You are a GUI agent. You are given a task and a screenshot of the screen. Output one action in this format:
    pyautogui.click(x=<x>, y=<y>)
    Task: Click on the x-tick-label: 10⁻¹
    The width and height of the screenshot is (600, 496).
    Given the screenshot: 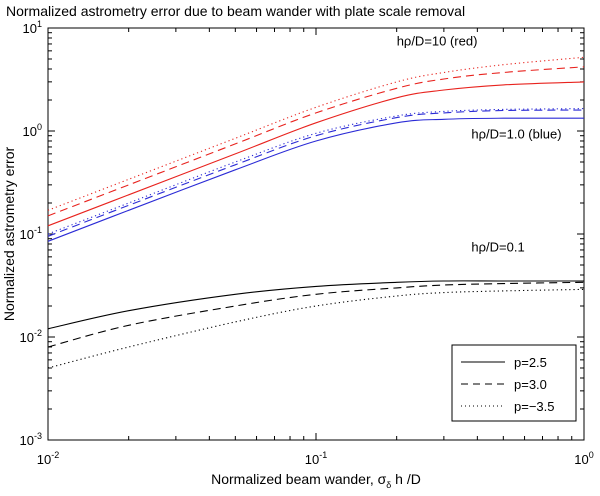 What is the action you would take?
    pyautogui.click(x=316, y=458)
    